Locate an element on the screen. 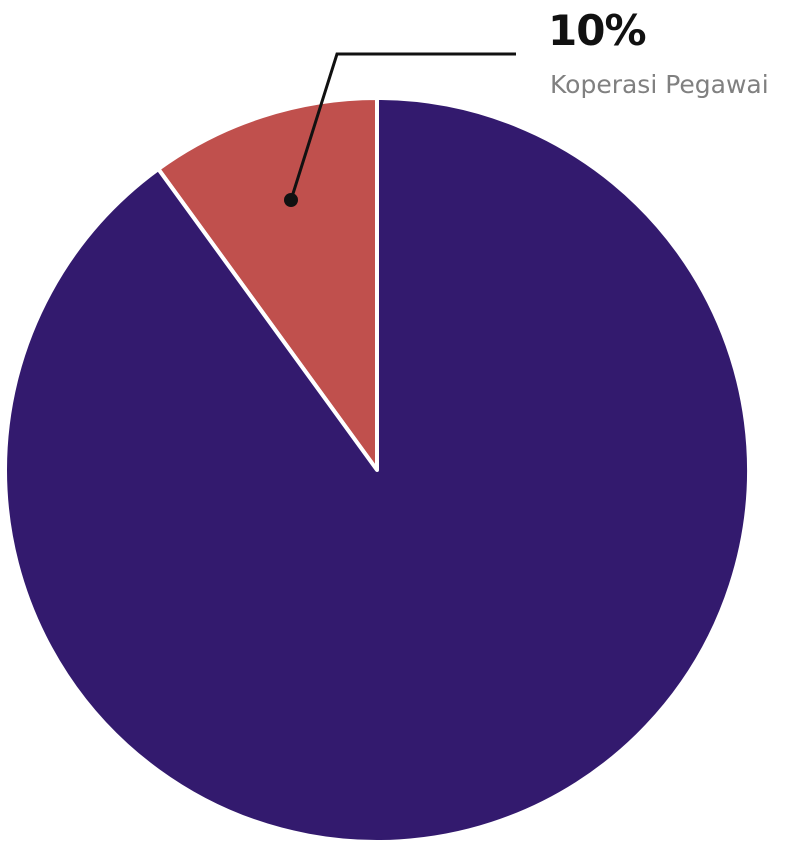 This screenshot has height=849, width=800. slice-category-label: Koperasi Pegawai is located at coordinates (659, 84).